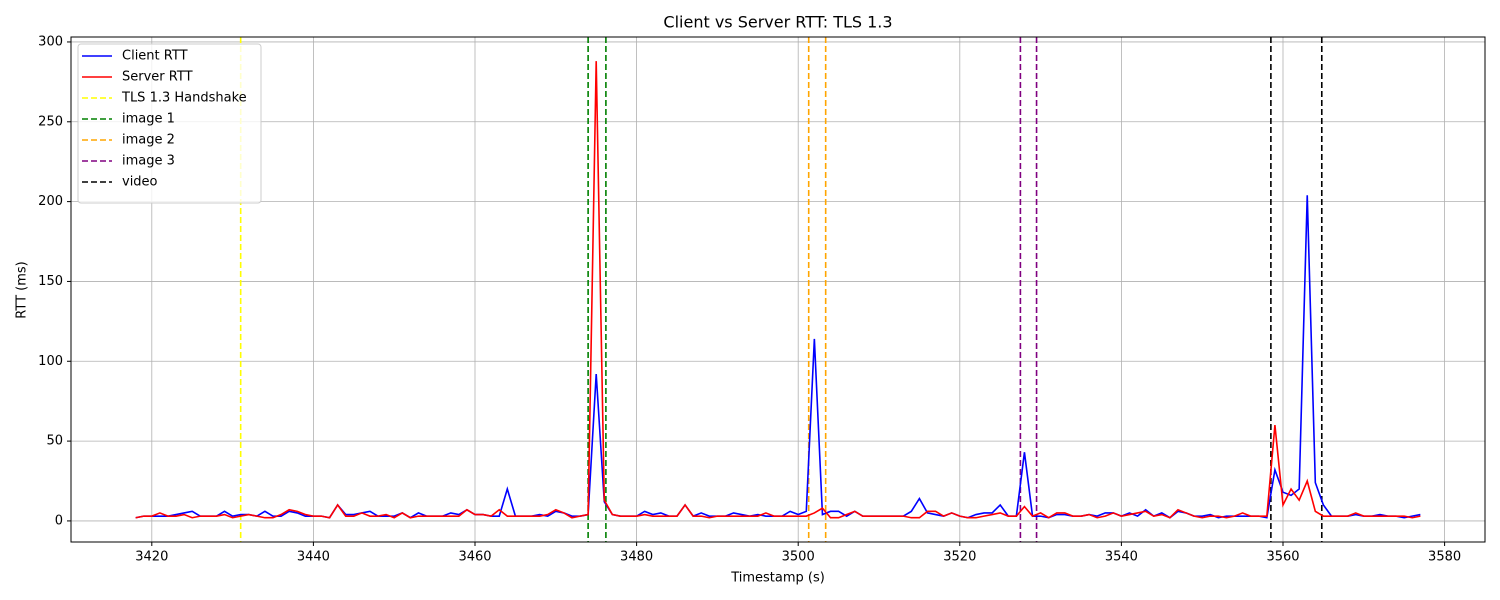 Image resolution: width=1500 pixels, height=600 pixels. What do you see at coordinates (50, 361) in the screenshot?
I see `y-tick-label: 100` at bounding box center [50, 361].